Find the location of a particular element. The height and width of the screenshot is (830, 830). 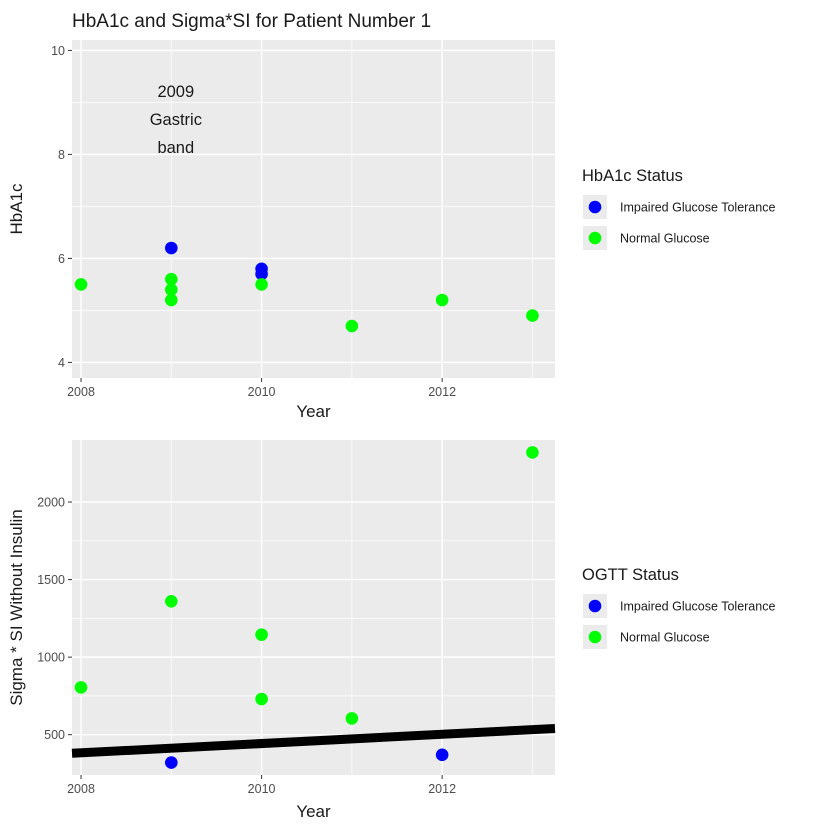

legend-title: OGTT Status is located at coordinates (630, 575).